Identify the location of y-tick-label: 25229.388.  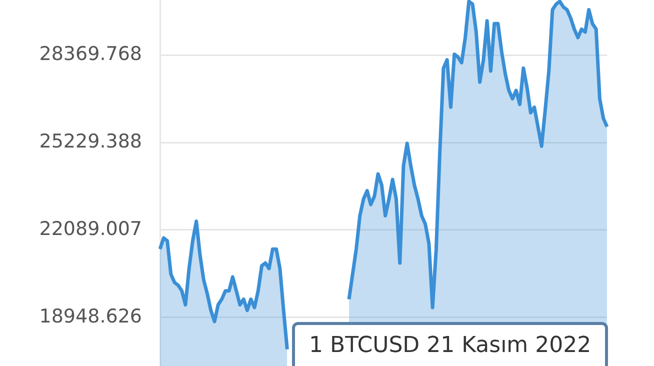
(90, 141).